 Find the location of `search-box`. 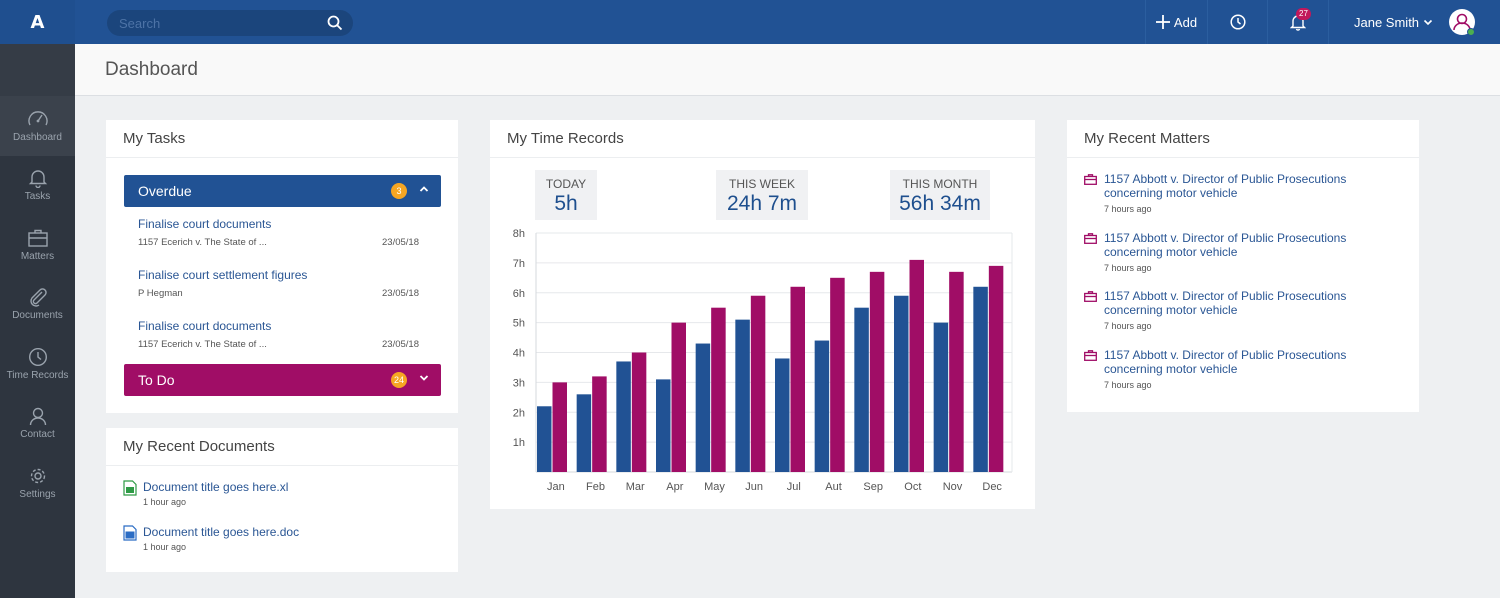

search-box is located at coordinates (230, 23).